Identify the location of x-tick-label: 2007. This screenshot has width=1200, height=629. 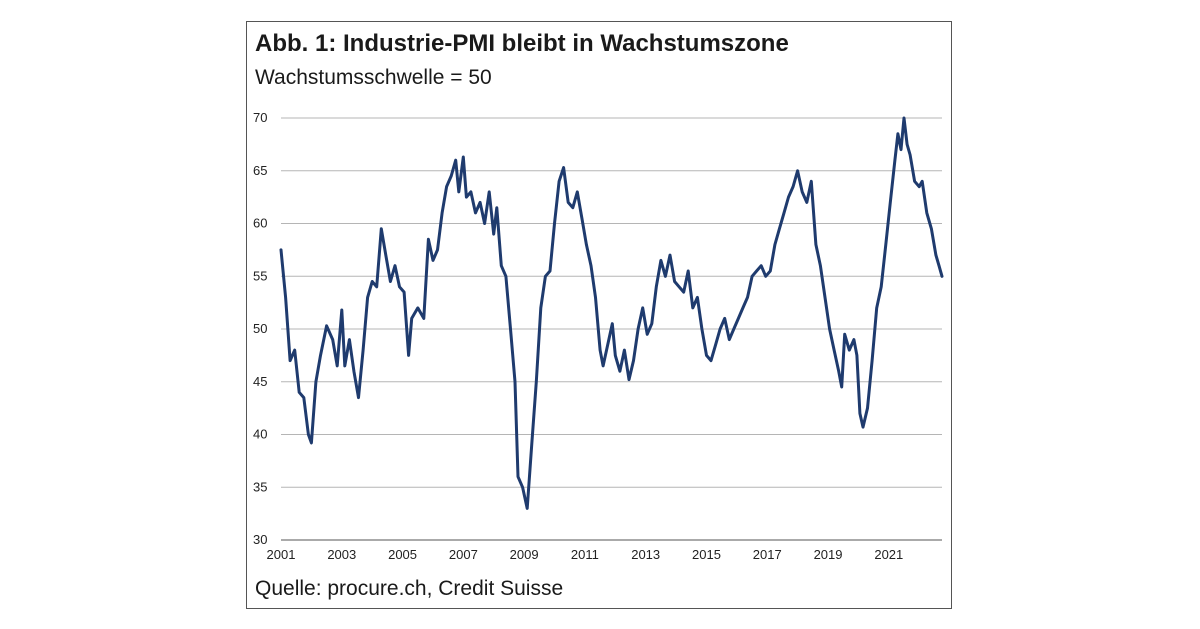
(463, 554).